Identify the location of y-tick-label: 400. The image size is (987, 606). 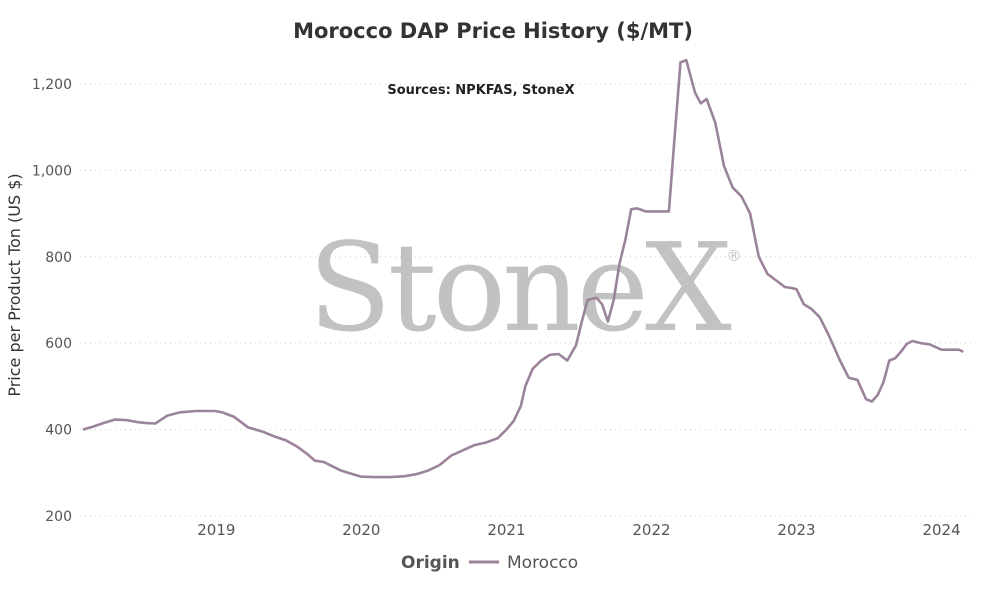
(58, 431).